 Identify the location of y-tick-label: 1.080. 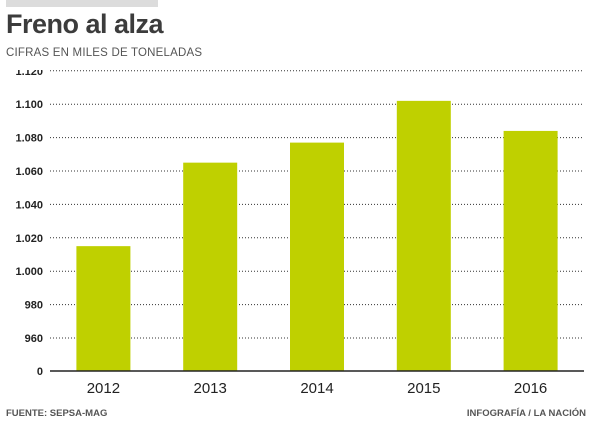
(29, 139).